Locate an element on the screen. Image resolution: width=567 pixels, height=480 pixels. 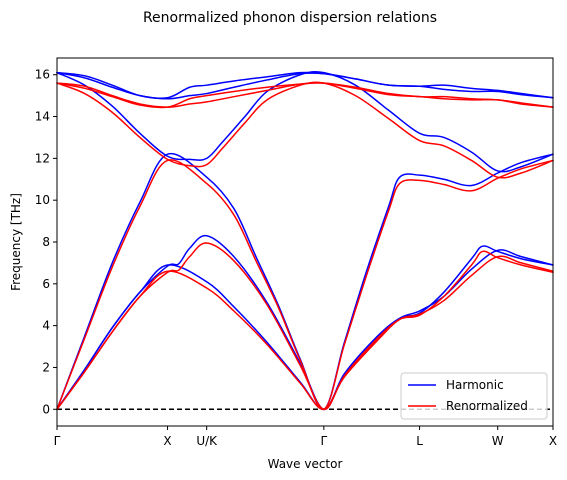
x-tick-label: W is located at coordinates (498, 441).